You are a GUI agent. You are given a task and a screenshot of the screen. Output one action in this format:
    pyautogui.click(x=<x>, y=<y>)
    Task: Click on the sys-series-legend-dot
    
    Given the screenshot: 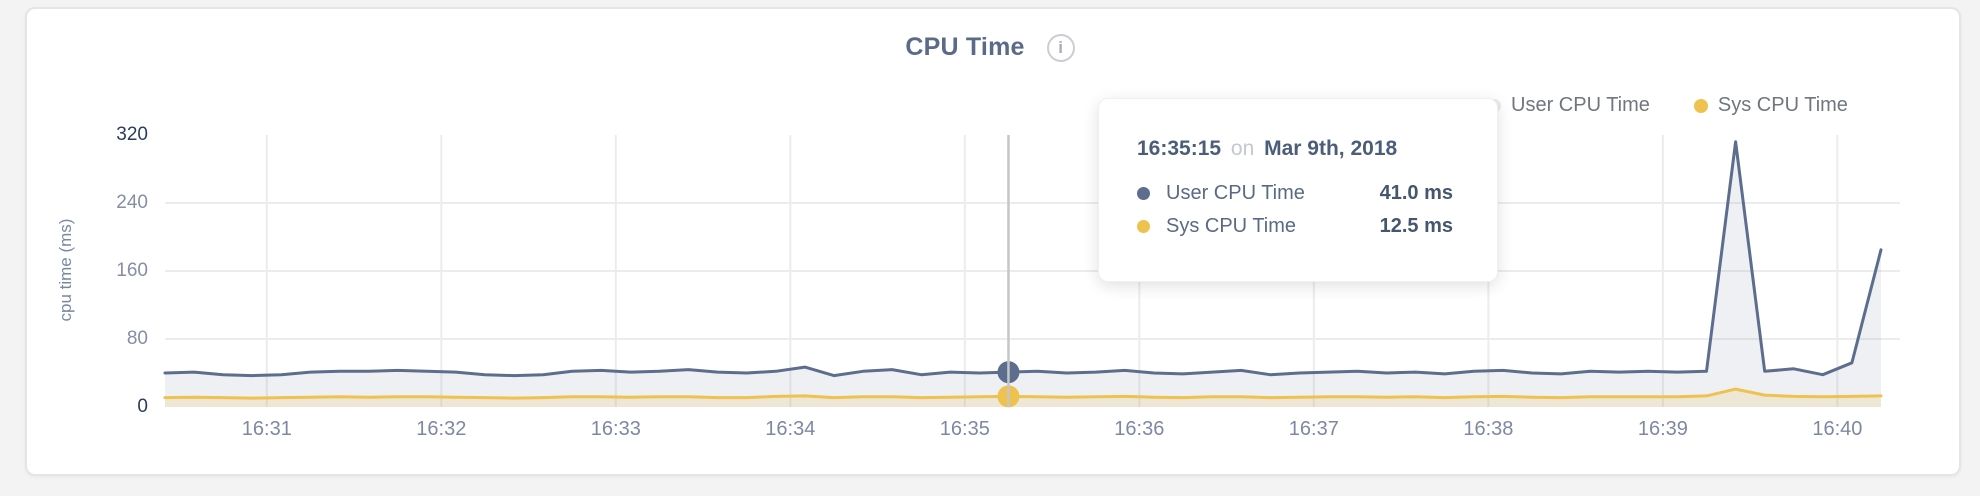 What is the action you would take?
    pyautogui.click(x=1700, y=105)
    